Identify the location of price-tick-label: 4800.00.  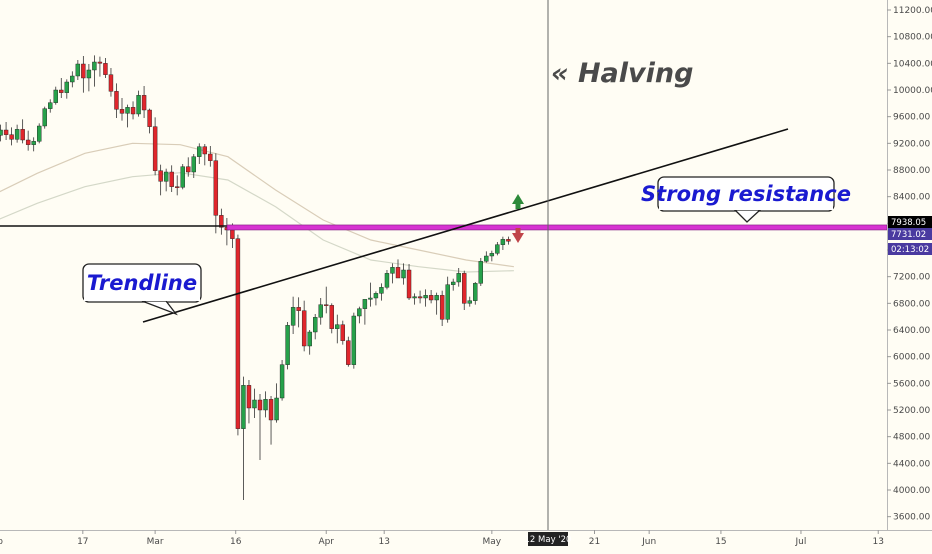
(911, 438).